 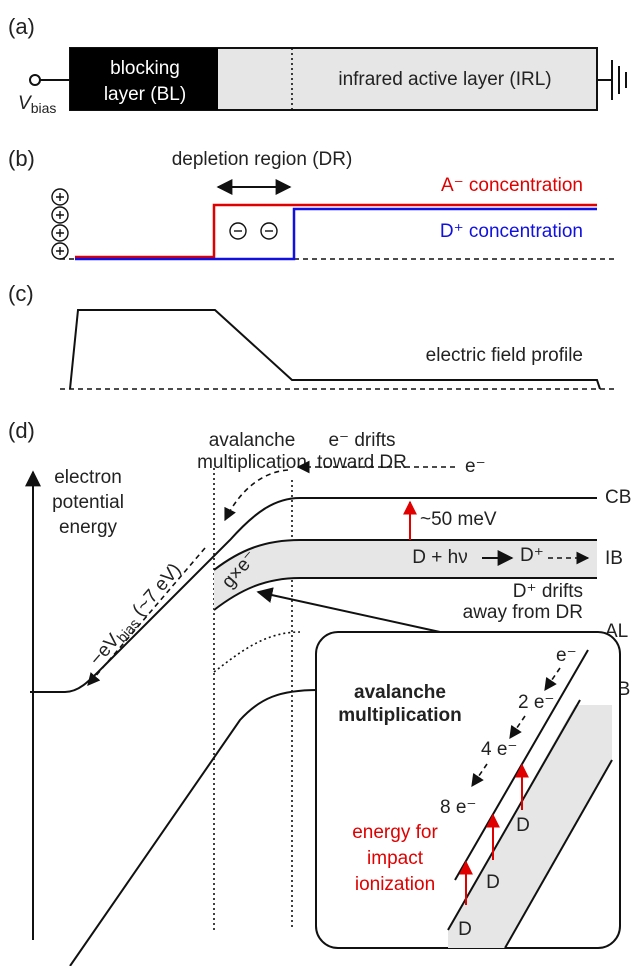 What do you see at coordinates (194, 827) in the screenshot?
I see `valence-band` at bounding box center [194, 827].